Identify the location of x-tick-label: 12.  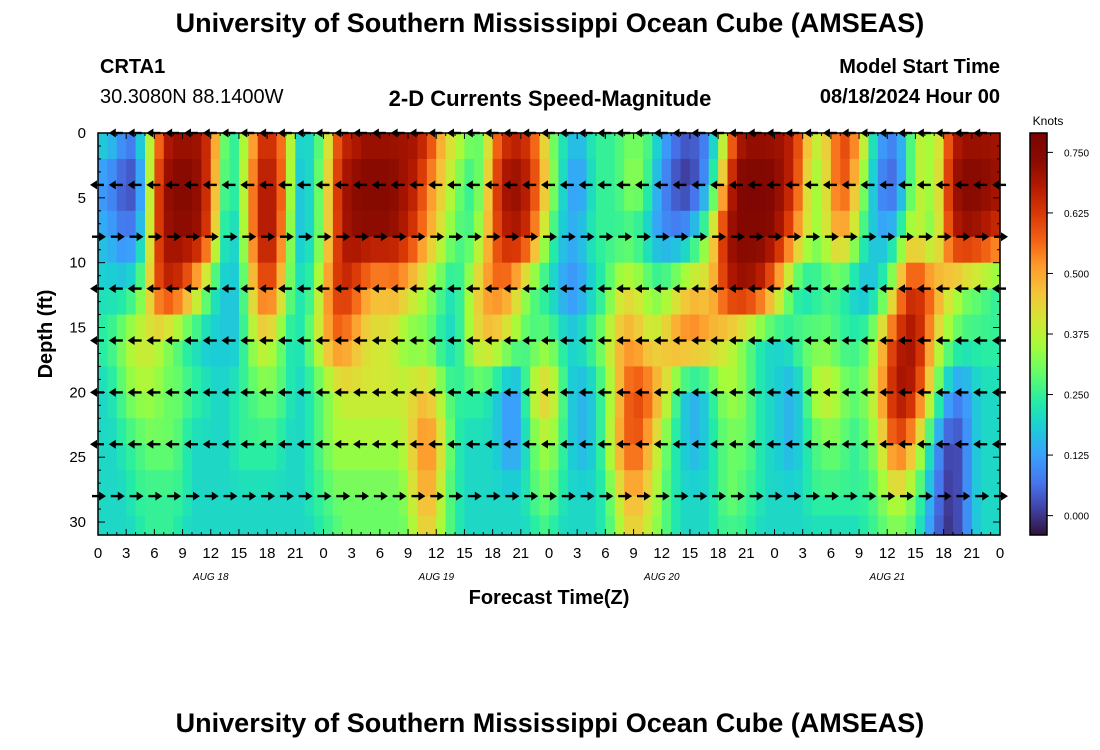
(436, 553).